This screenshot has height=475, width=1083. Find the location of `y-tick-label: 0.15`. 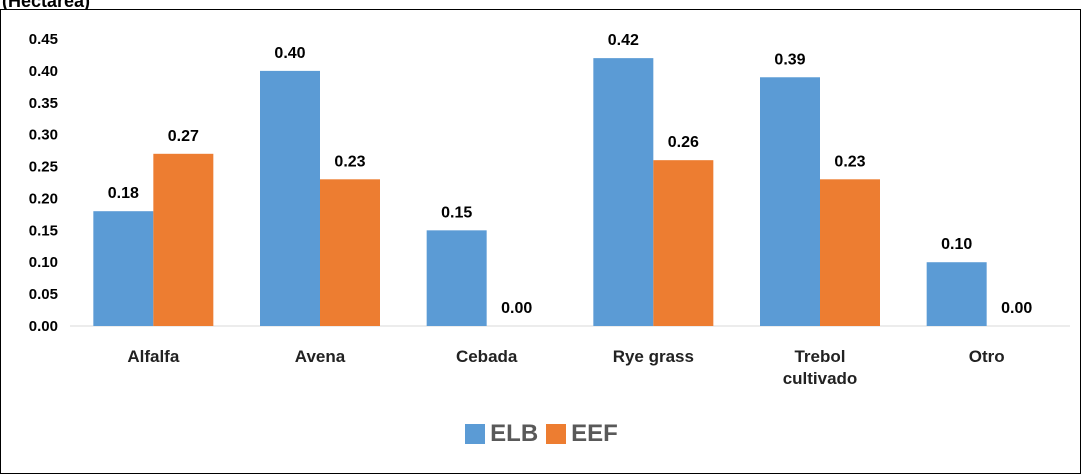

y-tick-label: 0.15 is located at coordinates (43, 230).